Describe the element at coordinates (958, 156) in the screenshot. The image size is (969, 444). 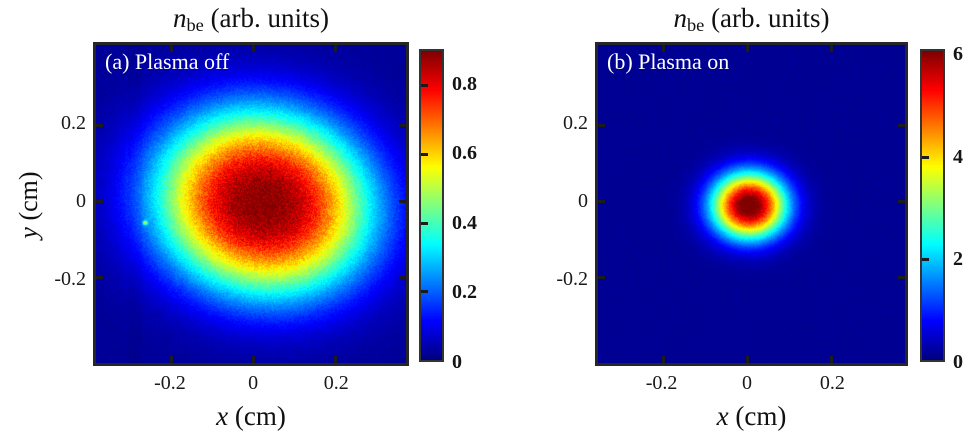
I see `colorbar-tick-label: 4` at that location.